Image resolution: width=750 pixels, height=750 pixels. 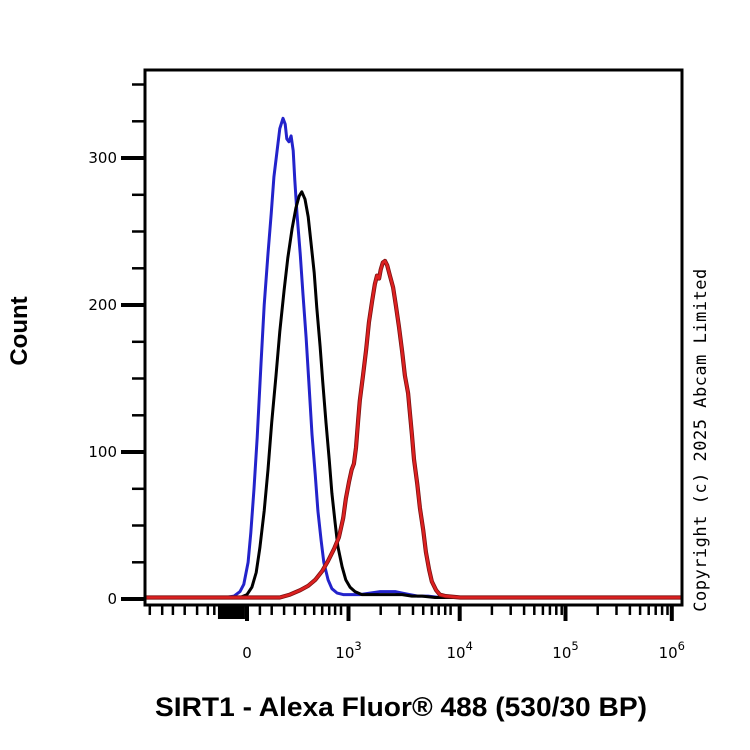 What do you see at coordinates (348, 650) in the screenshot?
I see `x-tick-label: 10³` at bounding box center [348, 650].